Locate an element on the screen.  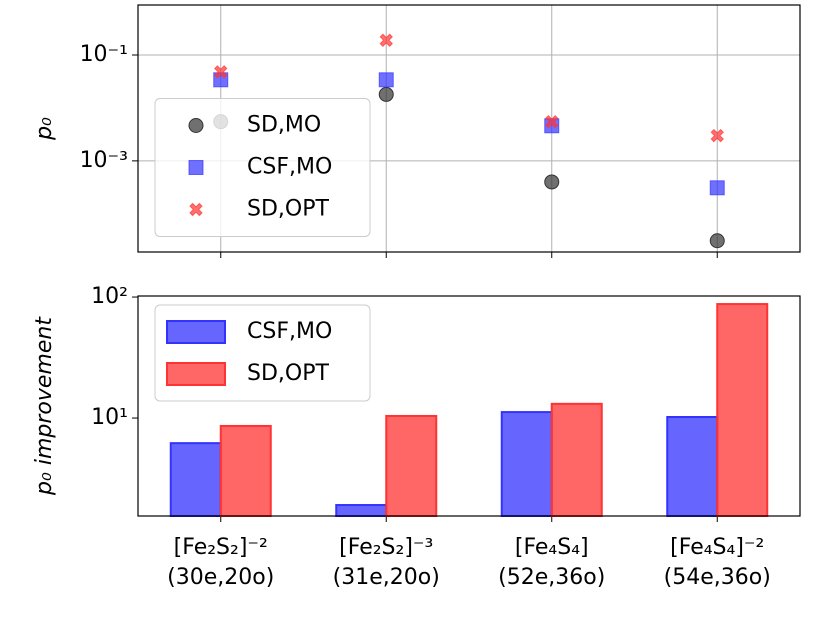
legend-box is located at coordinates (262, 167).